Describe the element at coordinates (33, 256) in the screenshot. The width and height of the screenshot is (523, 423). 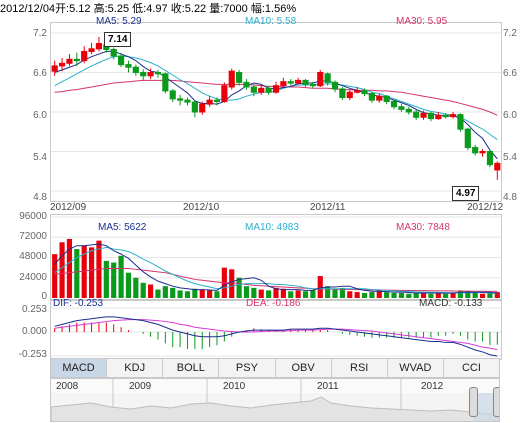
I see `volume-axis-2: 48000` at that location.